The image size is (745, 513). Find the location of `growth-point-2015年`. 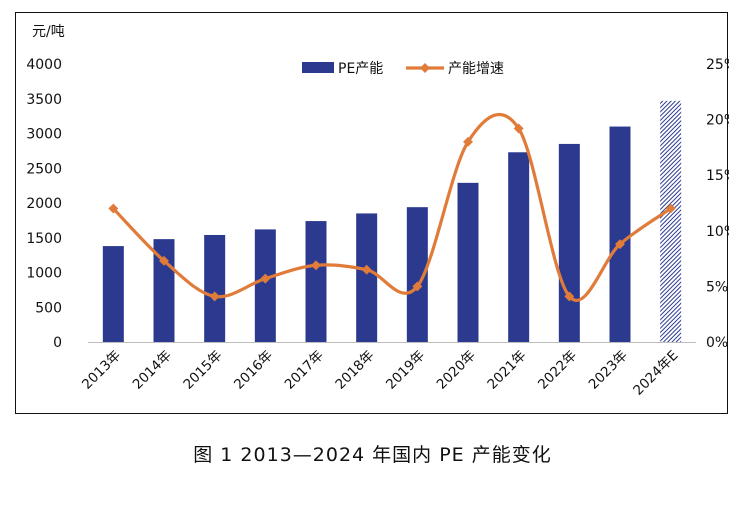

growth-point-2015年 is located at coordinates (214, 296).